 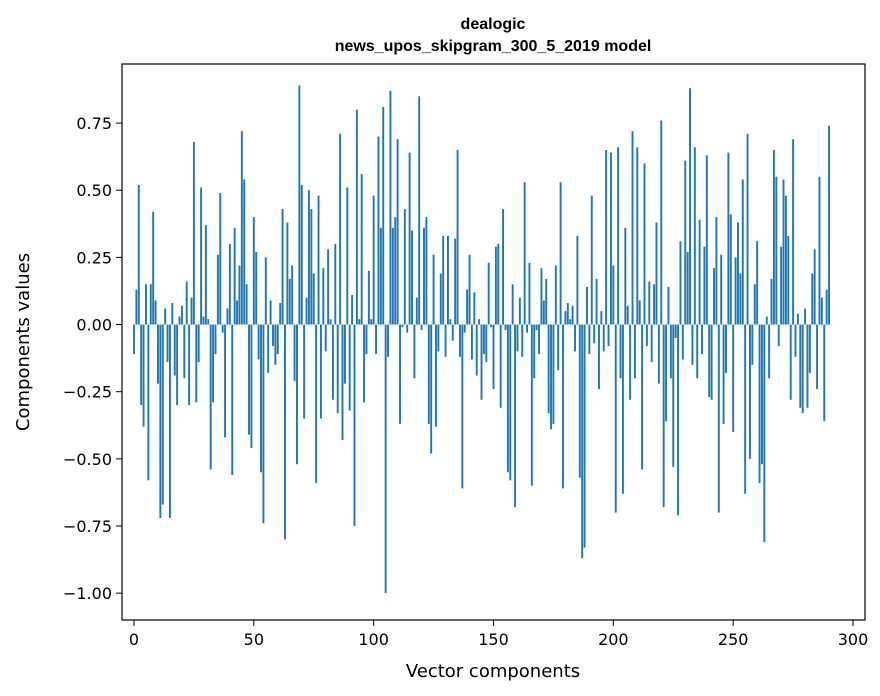 What do you see at coordinates (733, 639) in the screenshot?
I see `x-tick-label: 250` at bounding box center [733, 639].